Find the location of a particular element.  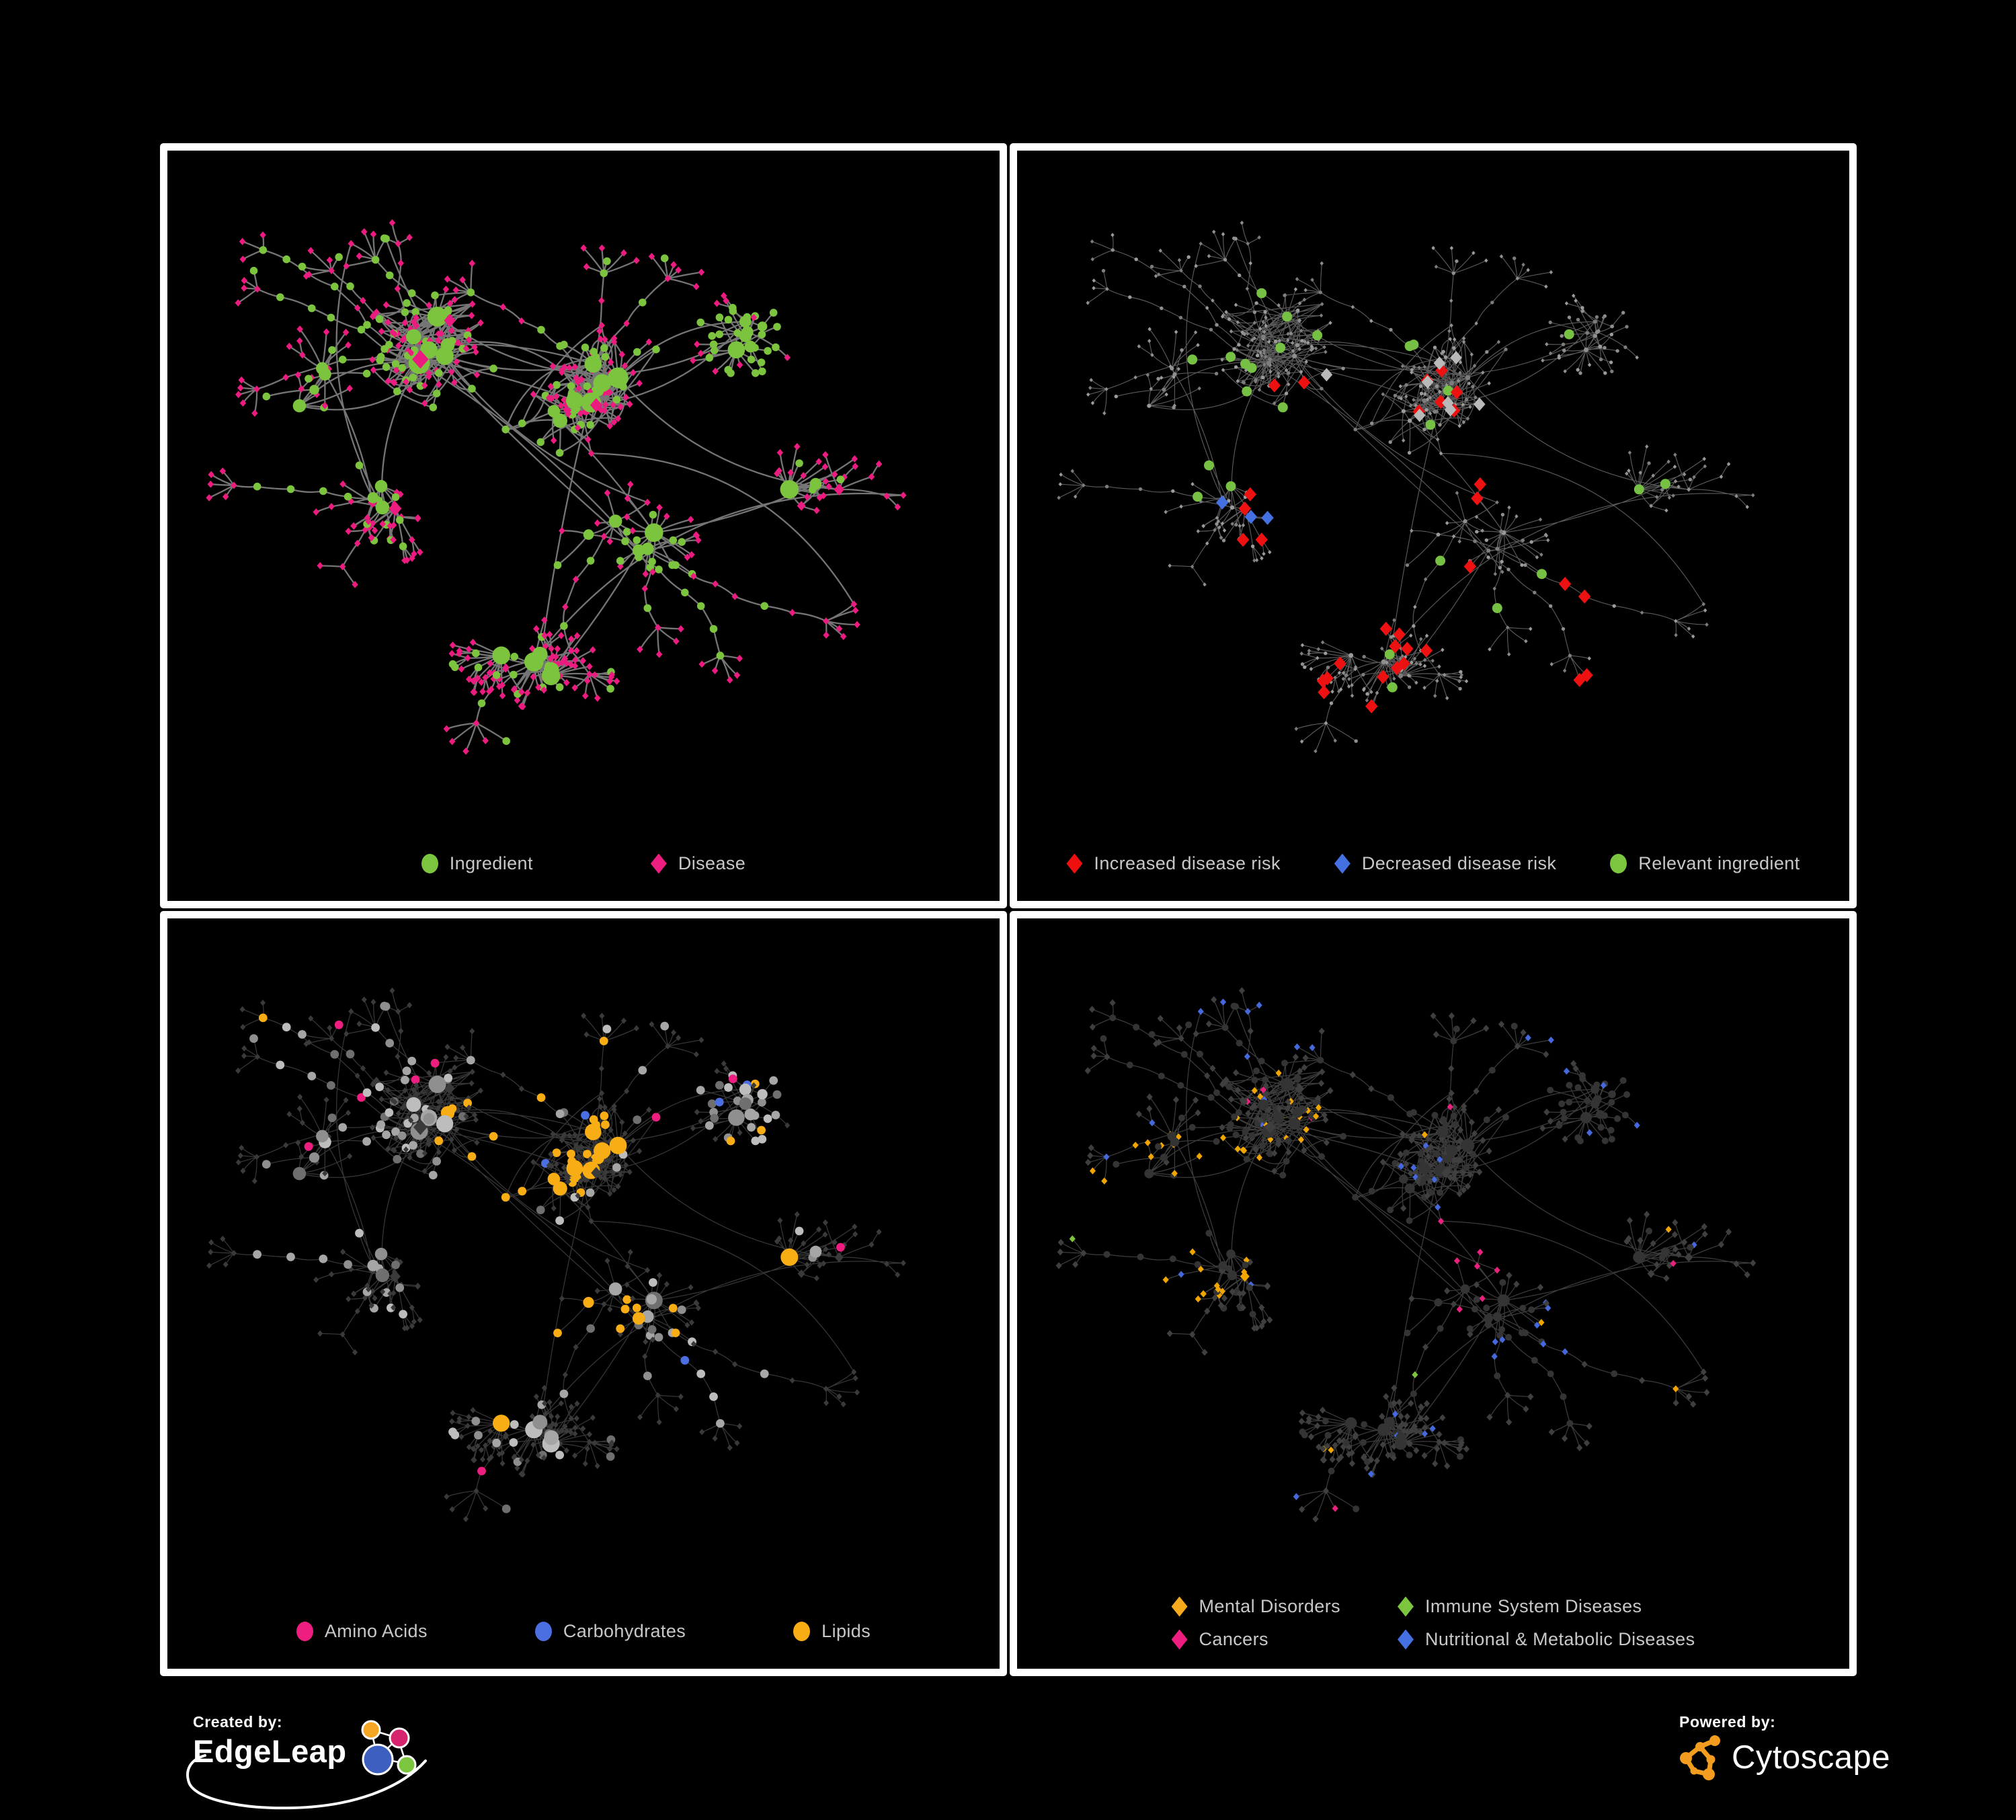

legend-diamond-icon is located at coordinates (1342, 863).